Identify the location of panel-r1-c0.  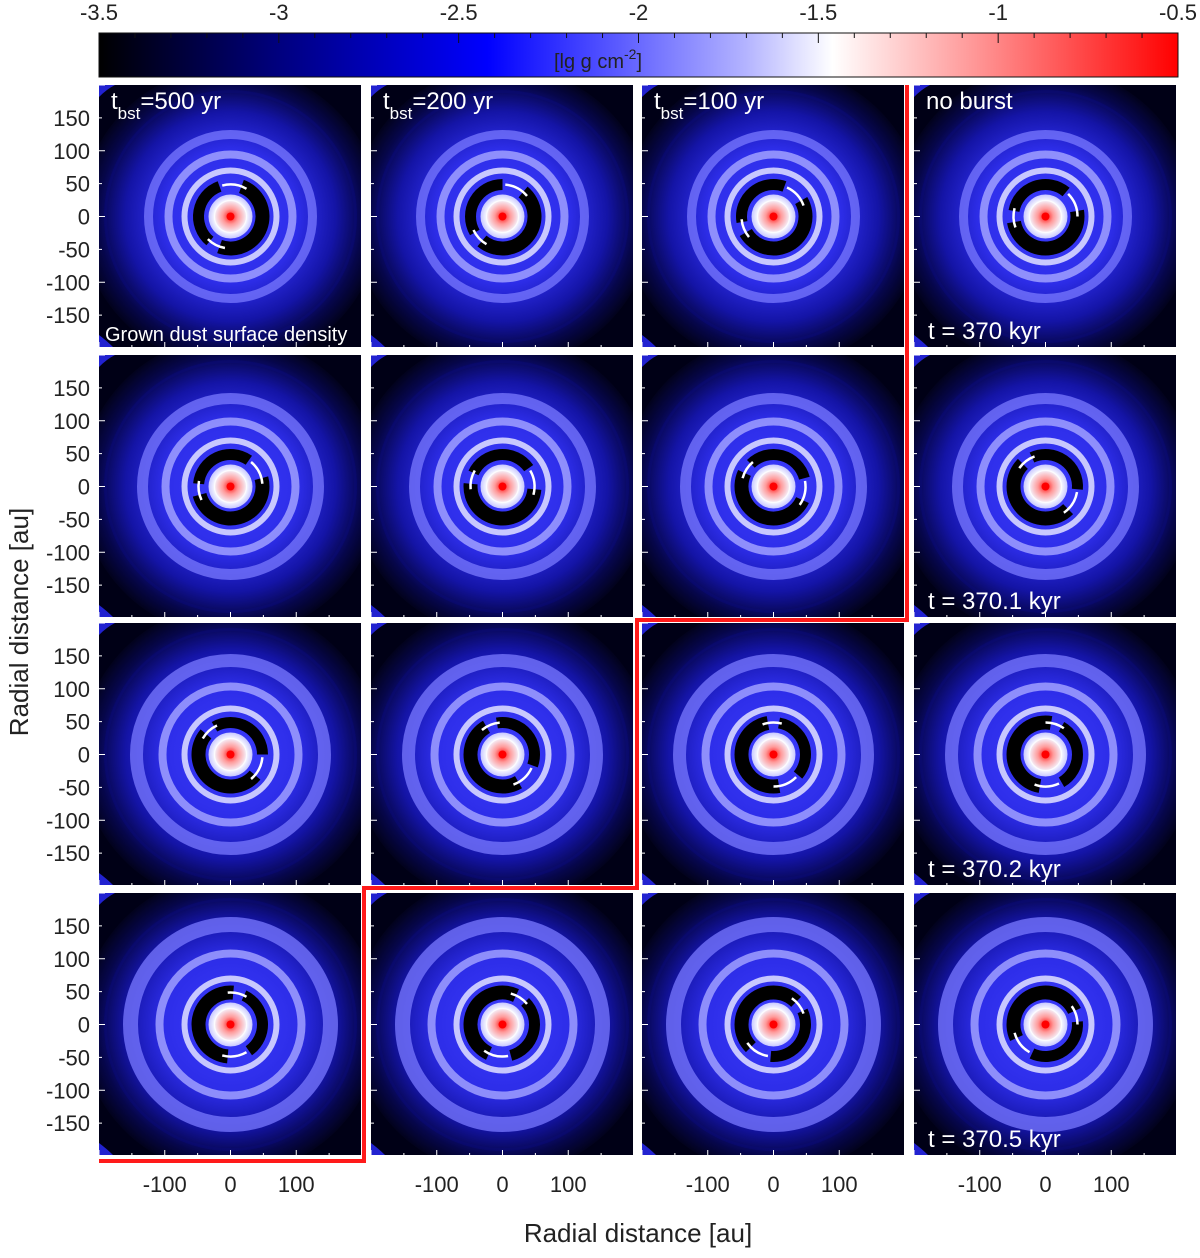
(230, 486).